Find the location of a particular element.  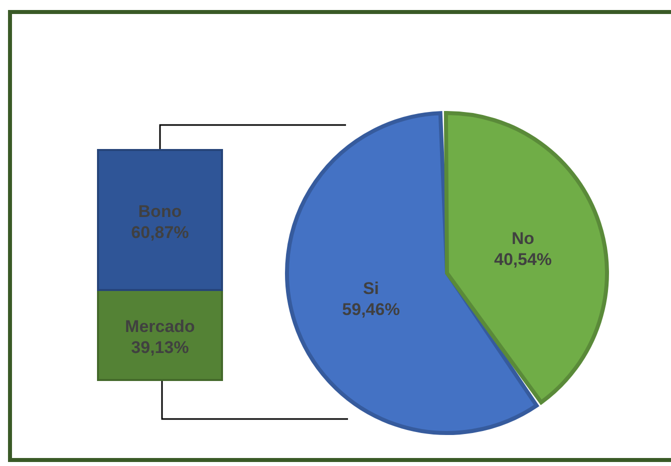

data-label: 59,46% is located at coordinates (371, 310).